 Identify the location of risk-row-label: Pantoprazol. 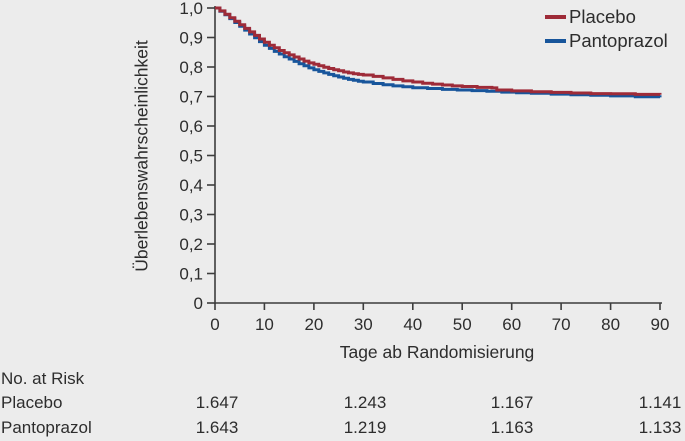
(46, 427).